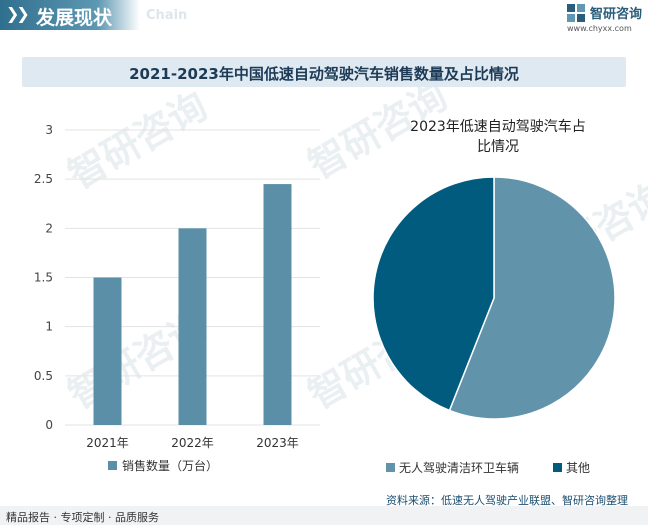 This screenshot has width=648, height=525. What do you see at coordinates (49, 130) in the screenshot?
I see `y-tick-label: 3` at bounding box center [49, 130].